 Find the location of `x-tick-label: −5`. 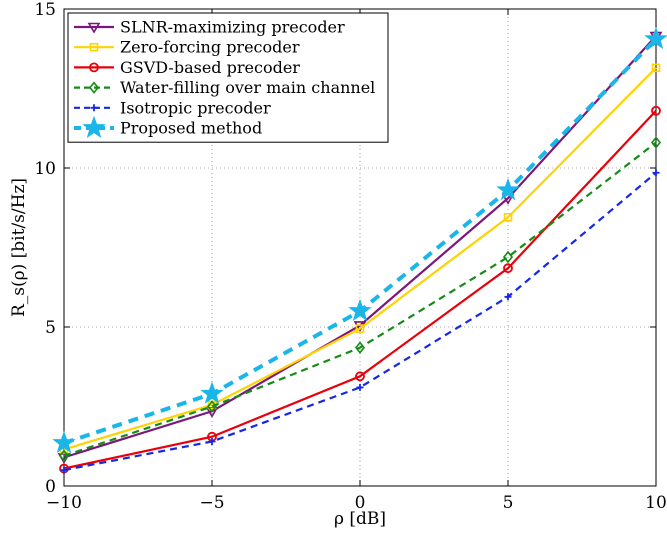

x-tick-label: −5 is located at coordinates (211, 503).